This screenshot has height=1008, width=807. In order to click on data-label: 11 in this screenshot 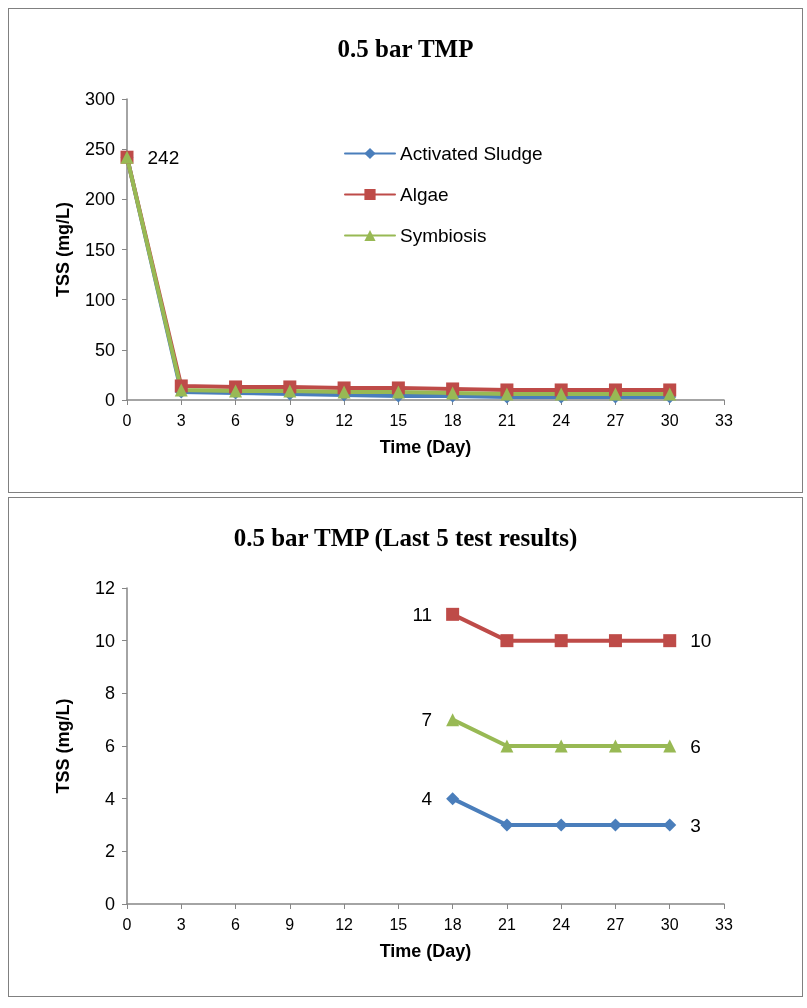, I will do `click(422, 614)`.